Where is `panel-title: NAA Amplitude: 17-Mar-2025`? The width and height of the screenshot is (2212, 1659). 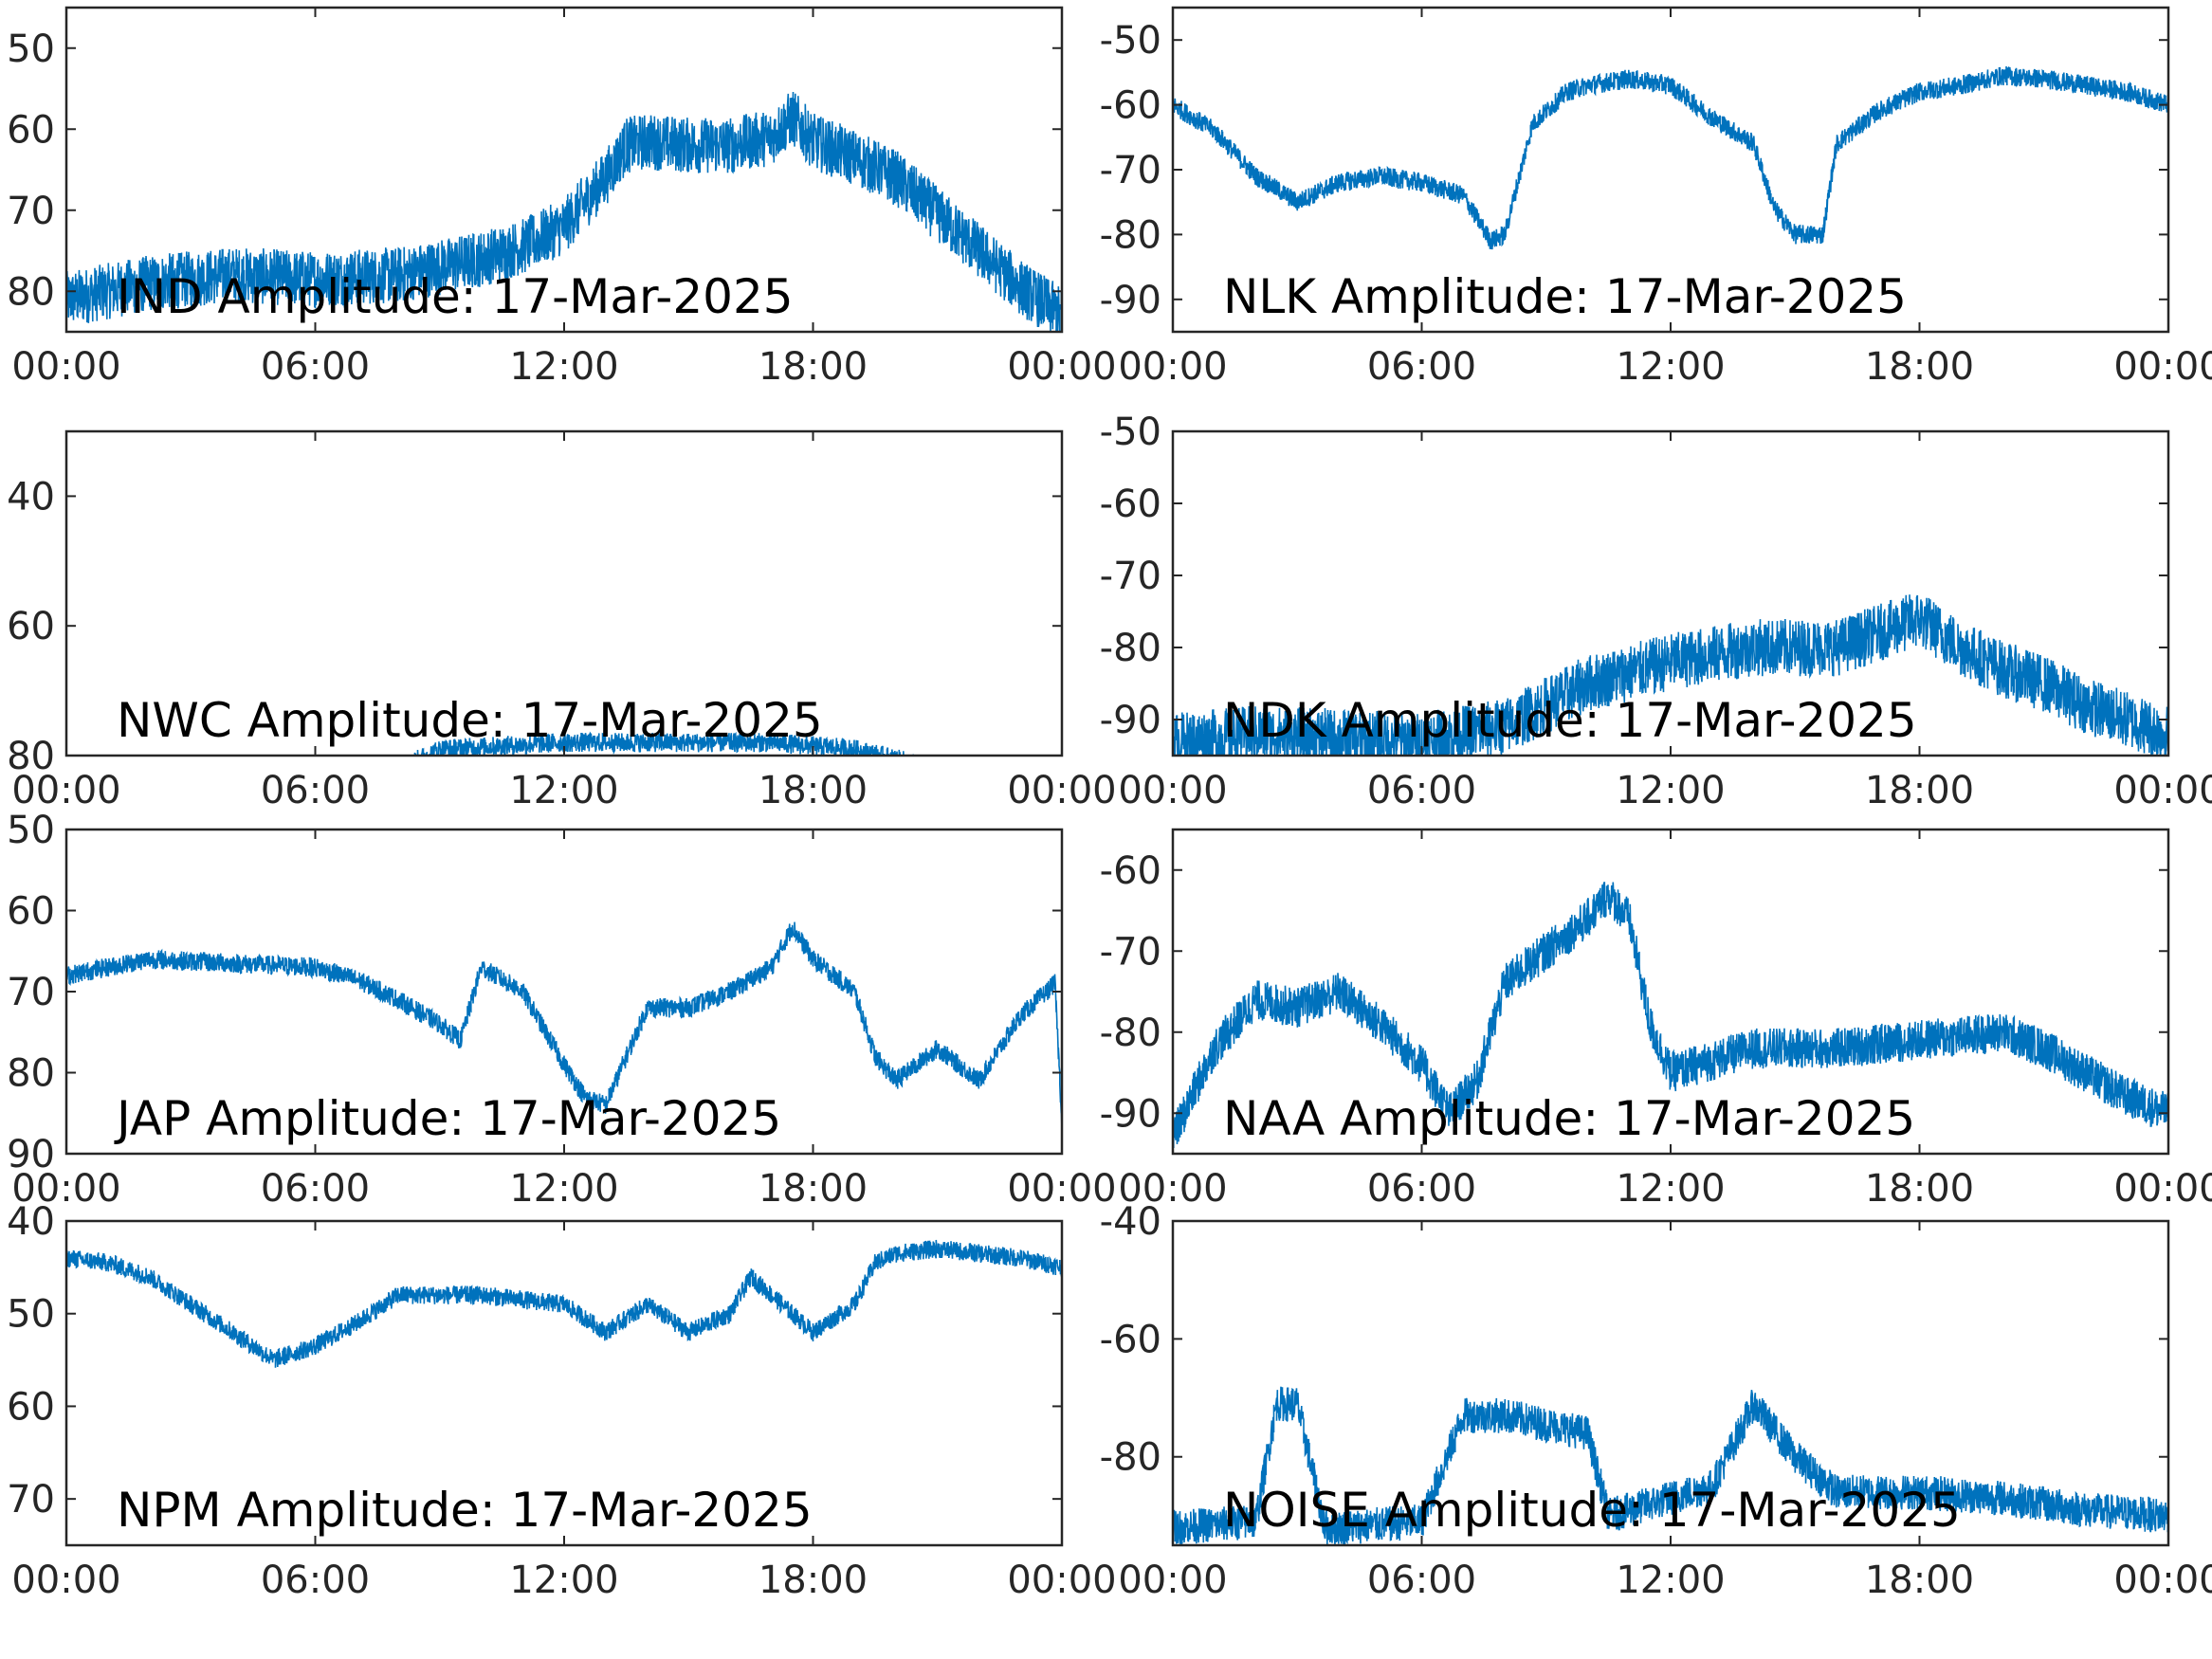
panel-title: NAA Amplitude: 17-Mar-2025 is located at coordinates (1569, 1118).